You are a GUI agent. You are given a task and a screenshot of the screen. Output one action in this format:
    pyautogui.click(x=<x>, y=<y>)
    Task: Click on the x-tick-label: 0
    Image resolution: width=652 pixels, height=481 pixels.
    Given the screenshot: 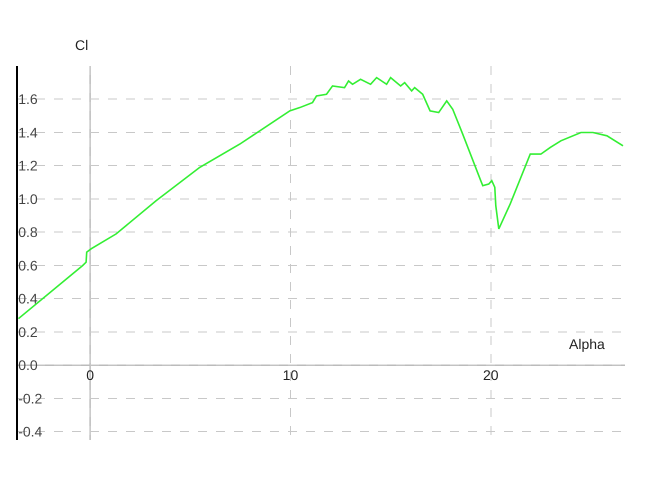 What is the action you would take?
    pyautogui.click(x=90, y=375)
    